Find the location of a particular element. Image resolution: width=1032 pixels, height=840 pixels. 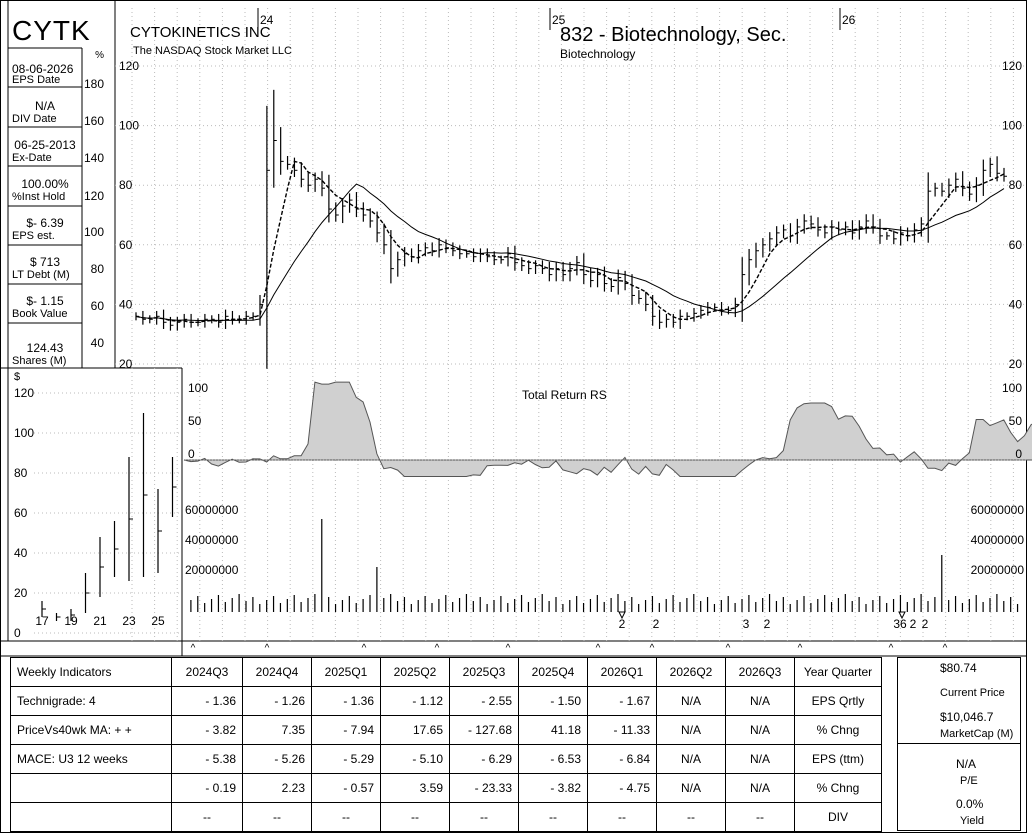

industry-subtitle: Biotechnology is located at coordinates (598, 54).